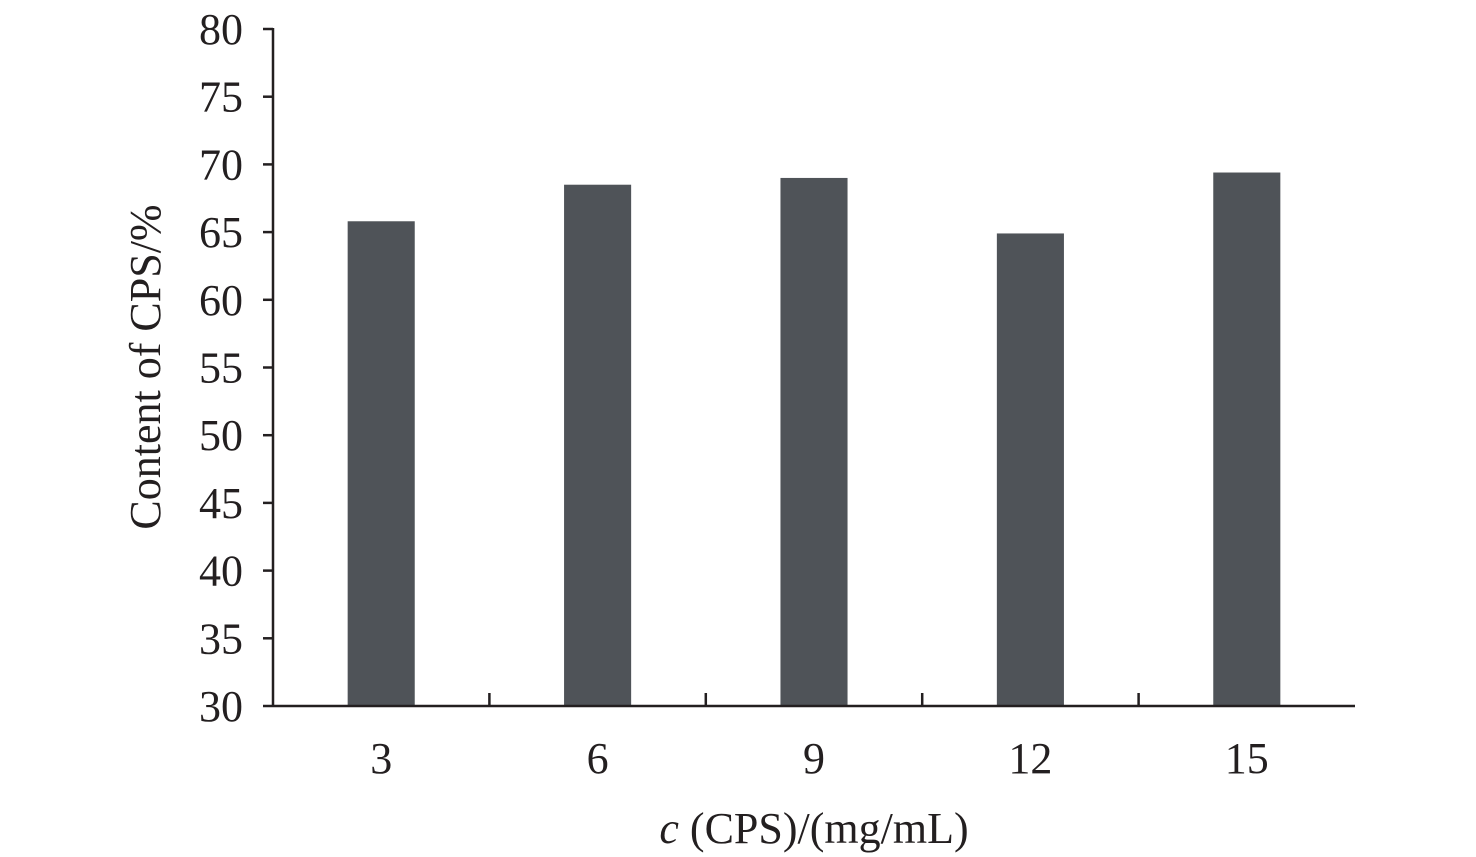  What do you see at coordinates (1030, 758) in the screenshot?
I see `x-tick-label-12: 12` at bounding box center [1030, 758].